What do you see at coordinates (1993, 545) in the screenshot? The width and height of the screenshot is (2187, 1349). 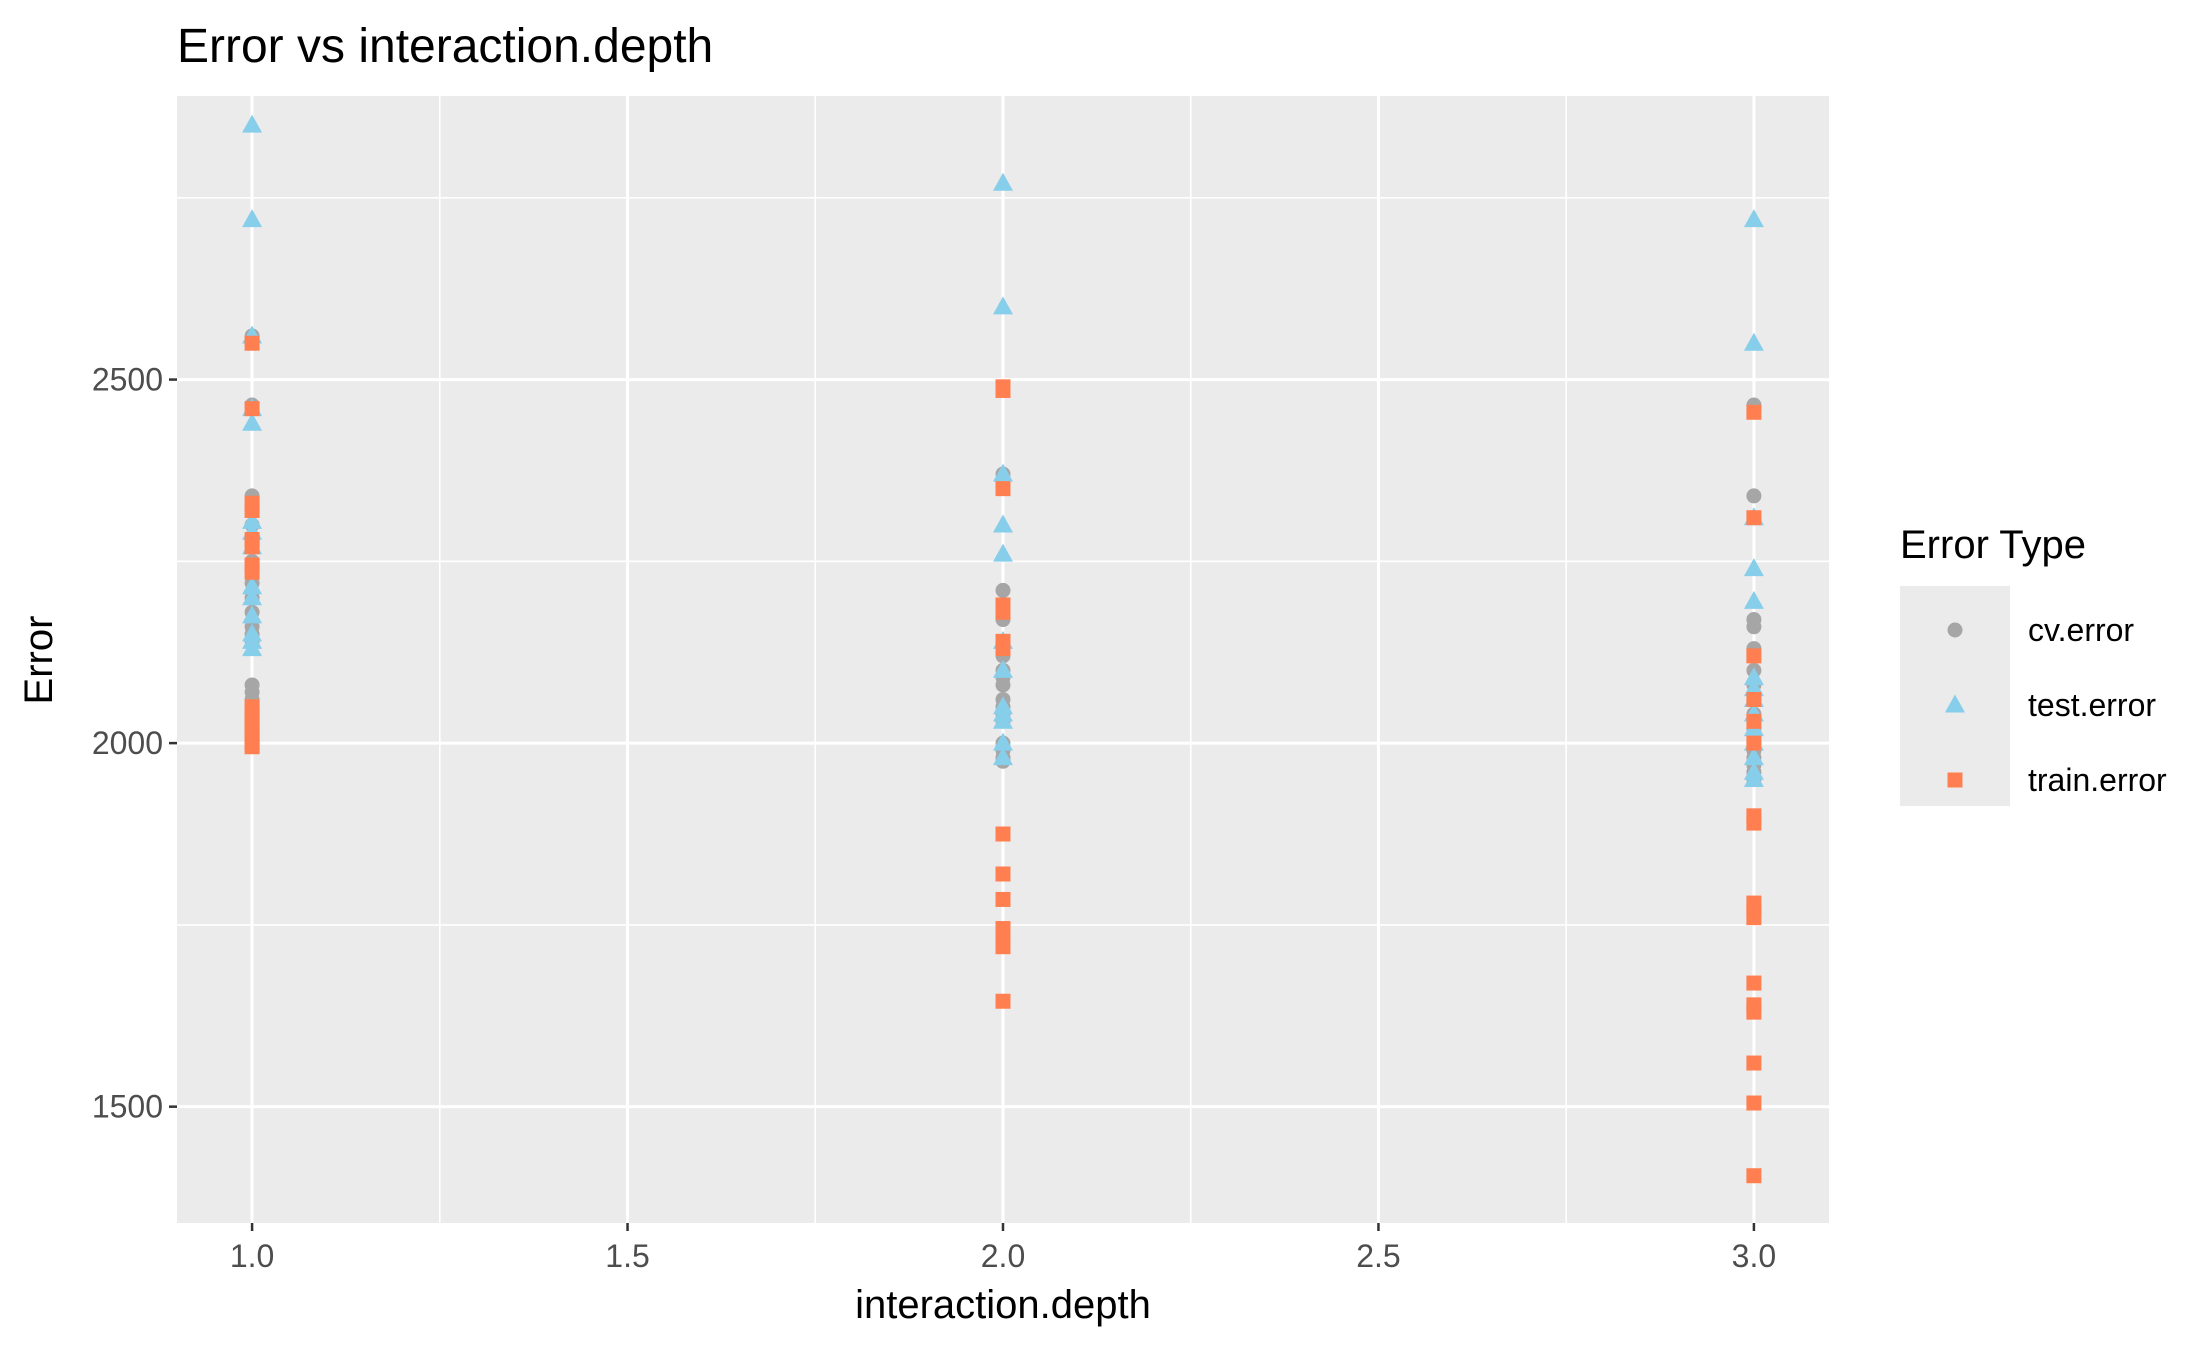 I see `legend-title: Error Type` at bounding box center [1993, 545].